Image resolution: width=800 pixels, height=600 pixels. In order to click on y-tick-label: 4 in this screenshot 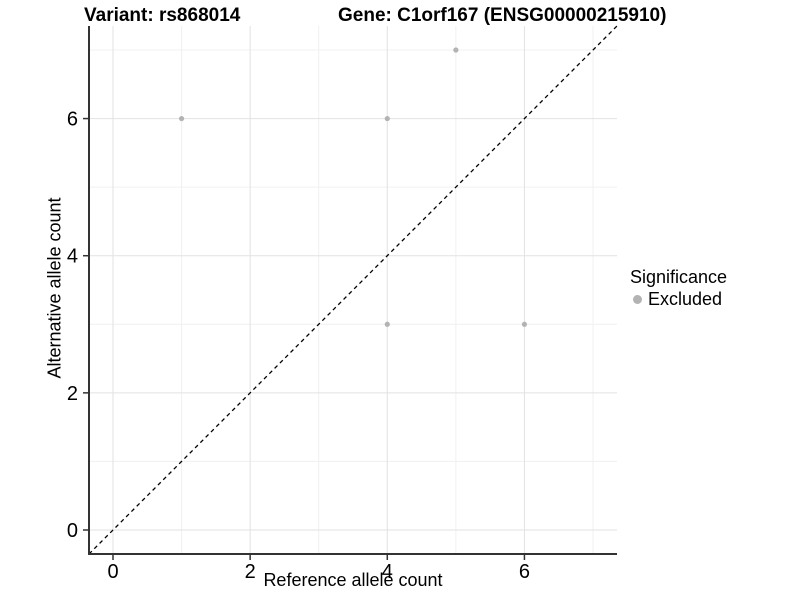, I will do `click(72, 257)`.